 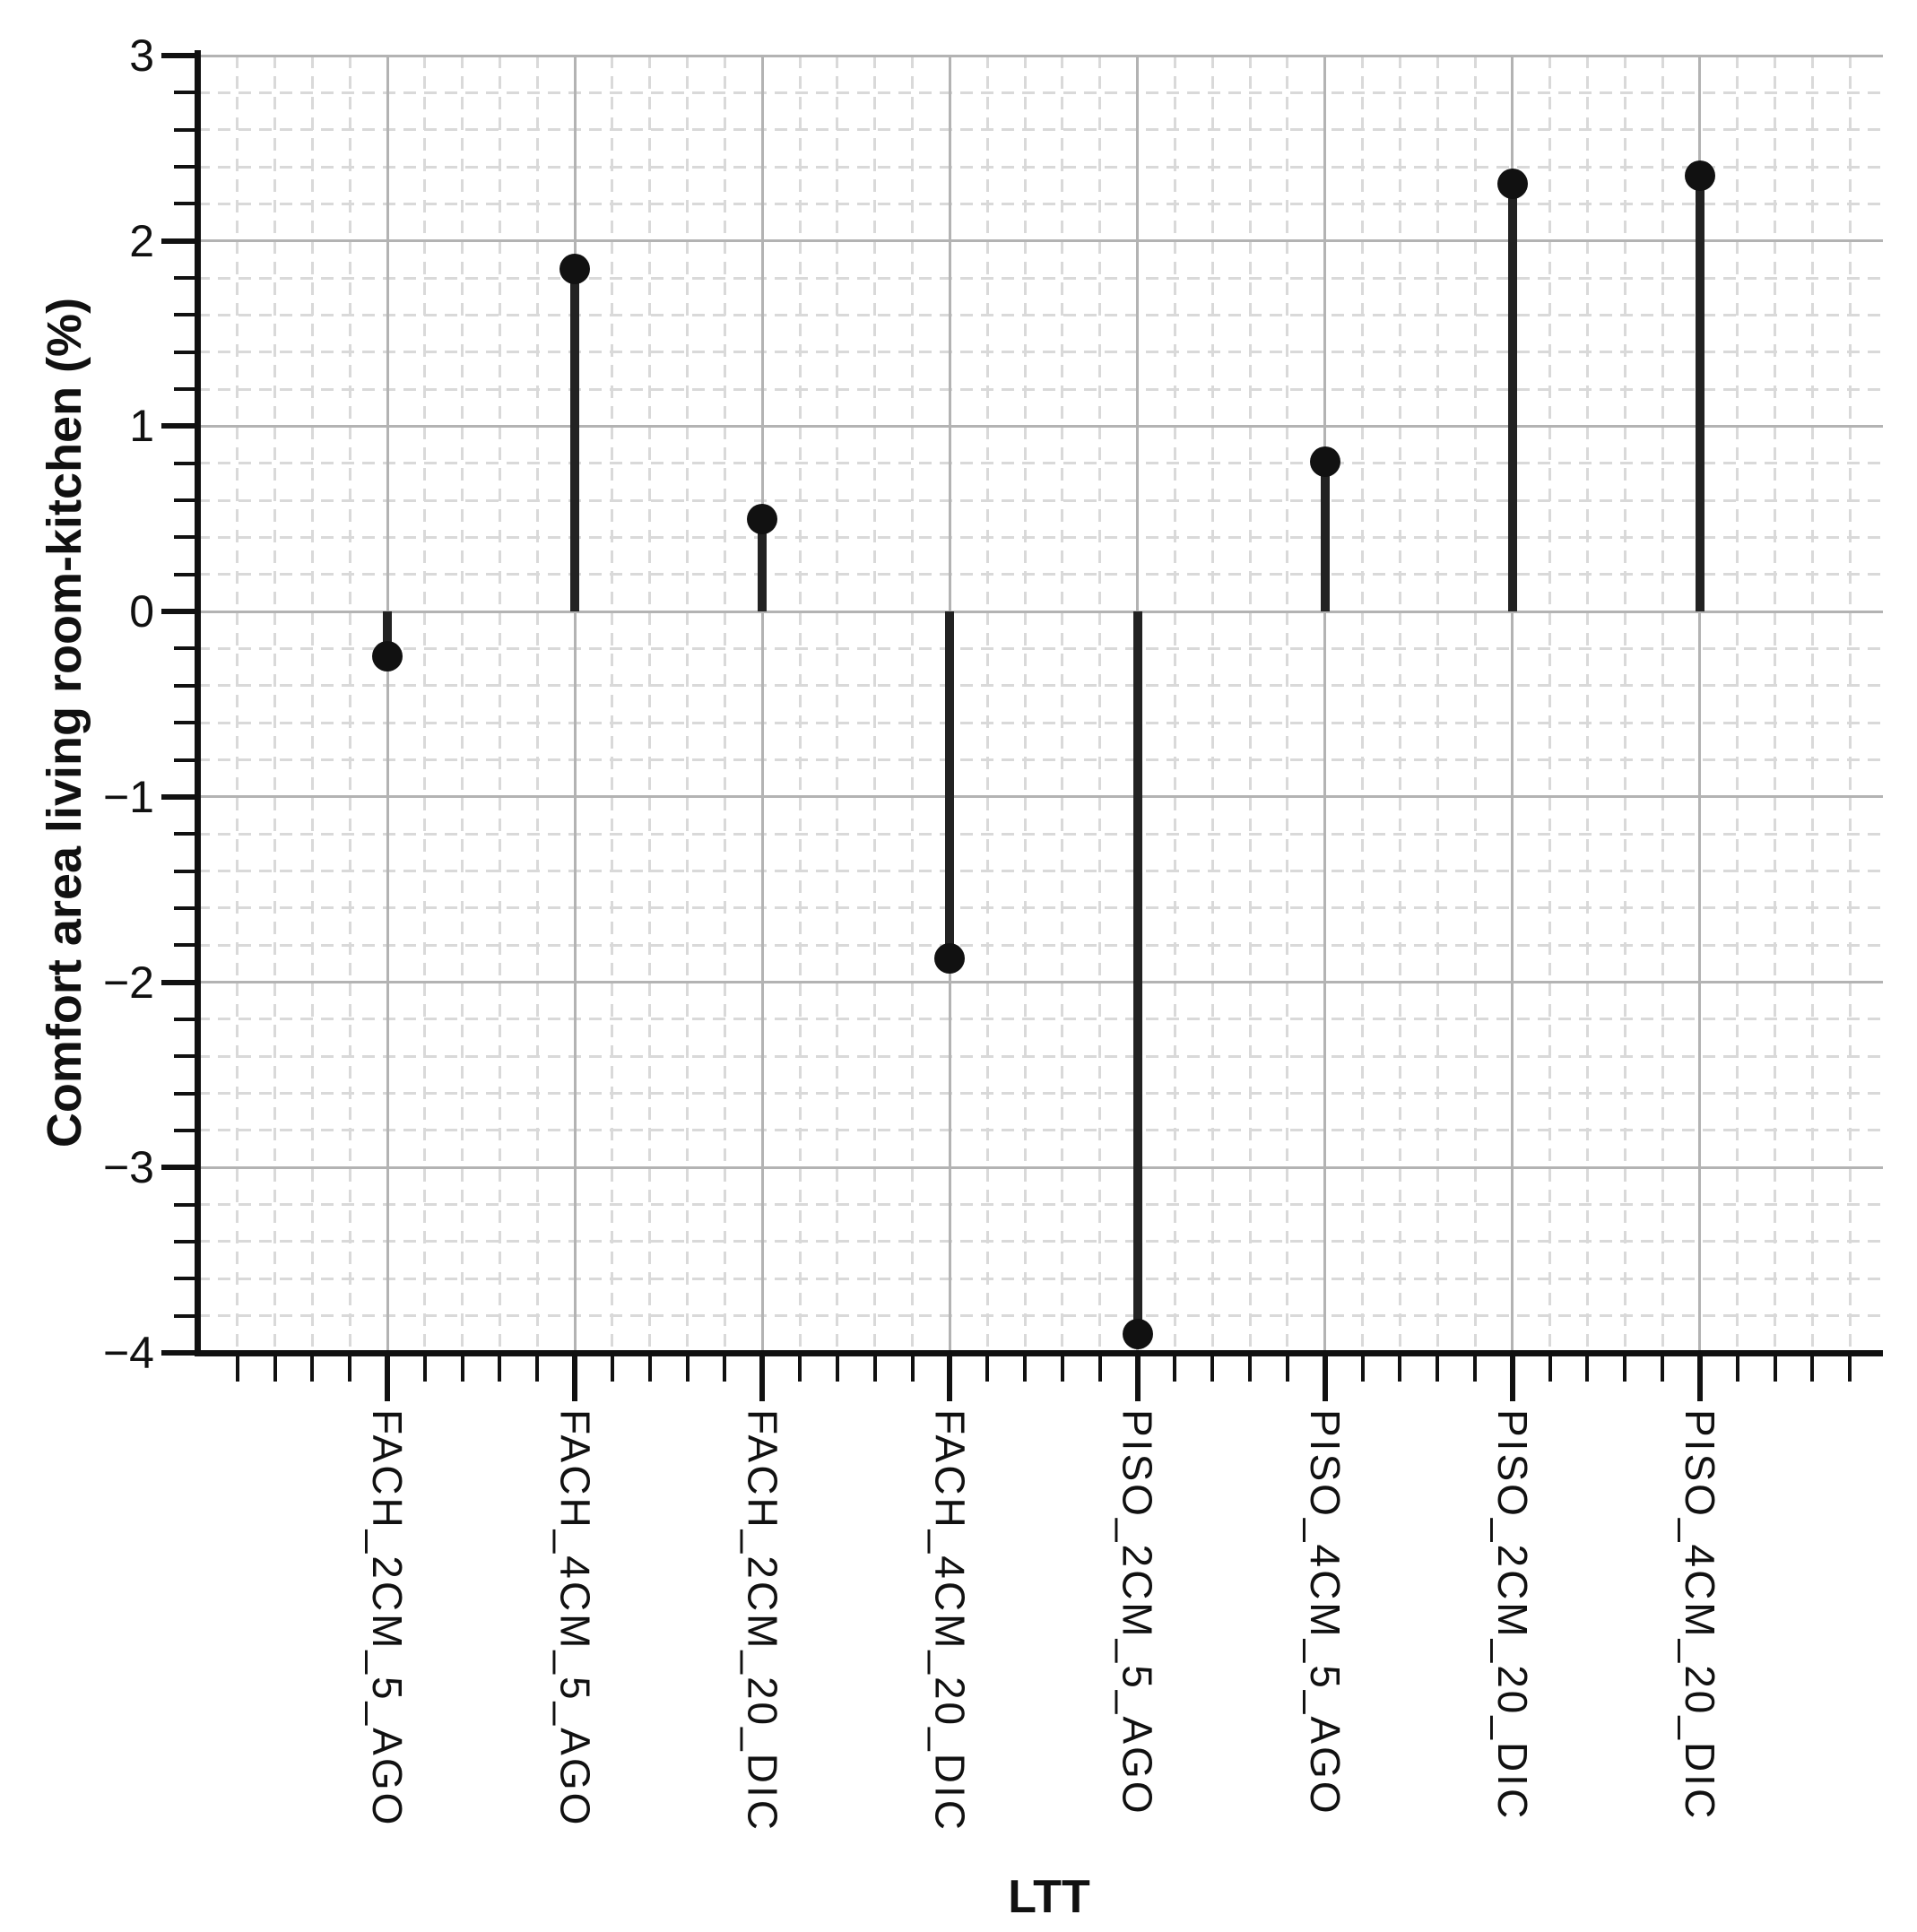 What do you see at coordinates (128, 982) in the screenshot?
I see `y-tick-label: −2` at bounding box center [128, 982].